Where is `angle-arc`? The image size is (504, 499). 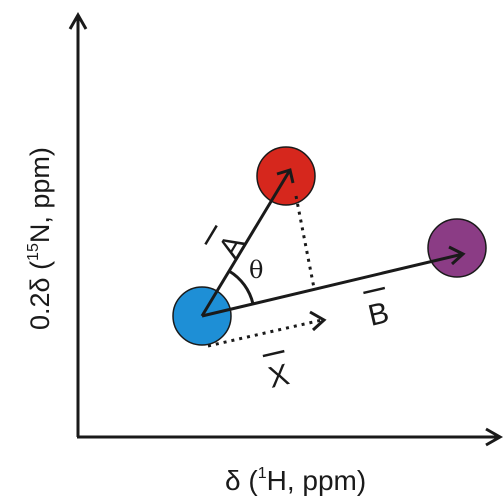 angle-arc is located at coordinates (241, 287).